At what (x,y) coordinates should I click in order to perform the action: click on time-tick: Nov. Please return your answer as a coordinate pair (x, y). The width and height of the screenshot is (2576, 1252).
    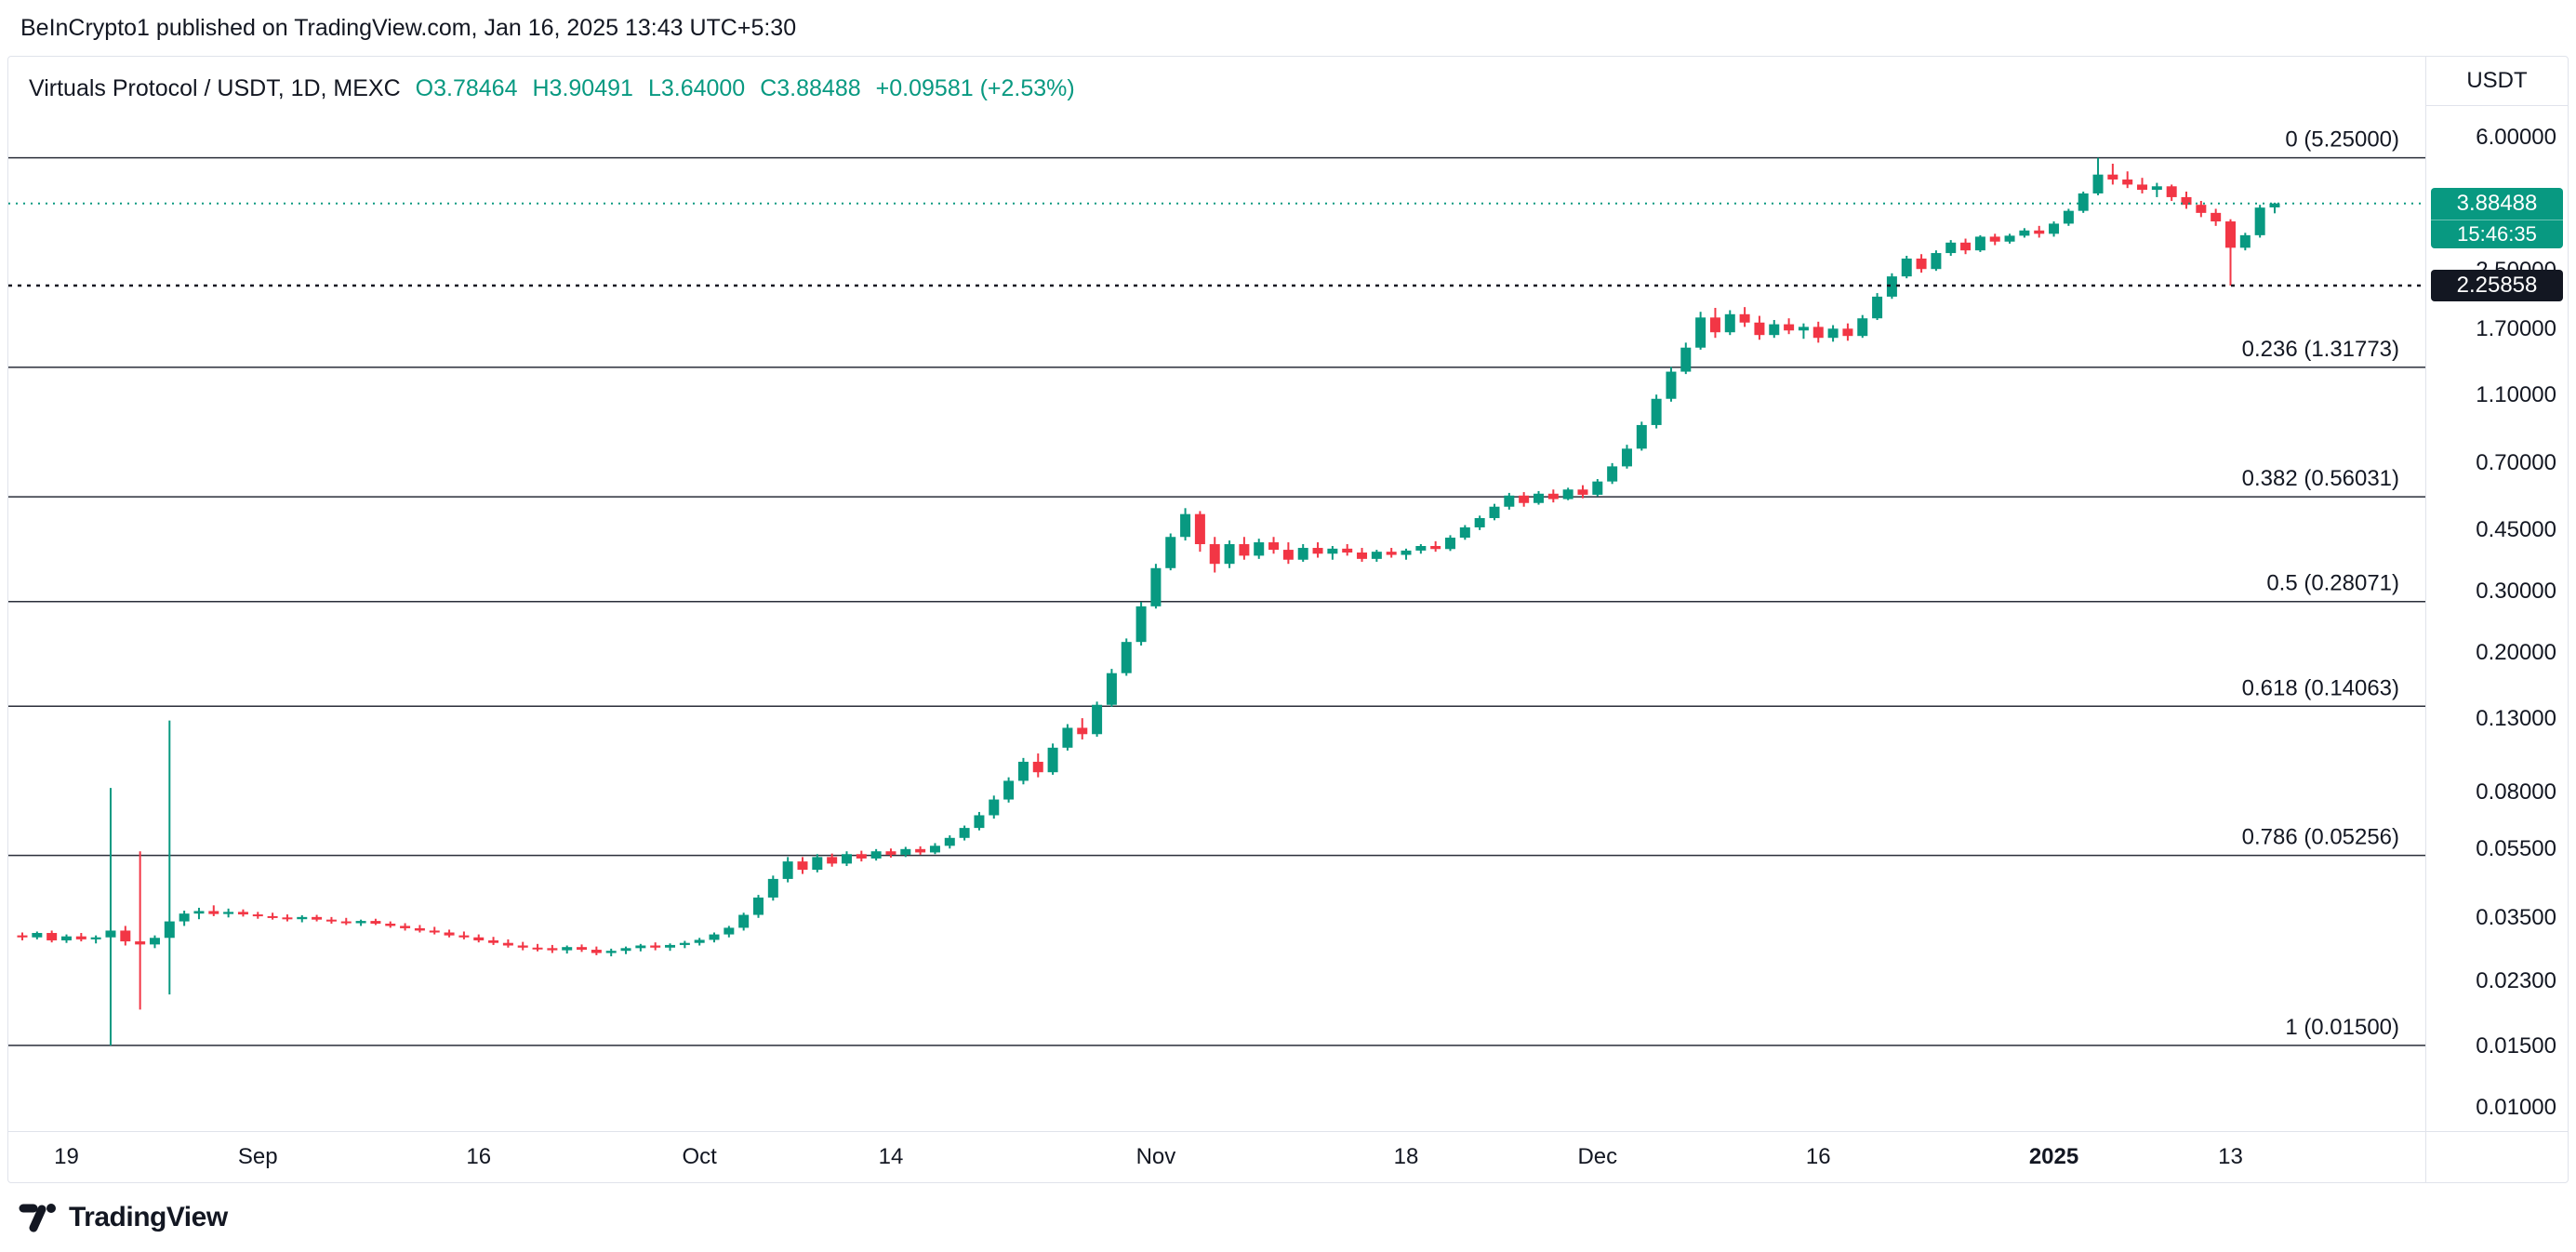
    Looking at the image, I should click on (1155, 1156).